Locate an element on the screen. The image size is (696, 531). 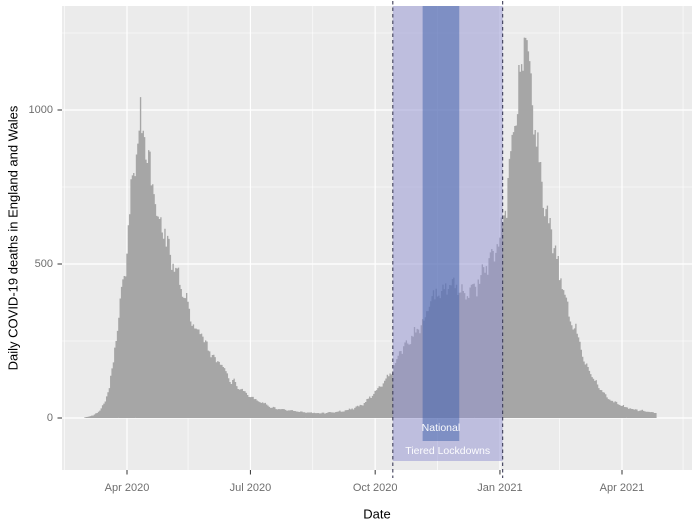
y-tick-label: 0 is located at coordinates (49, 418).